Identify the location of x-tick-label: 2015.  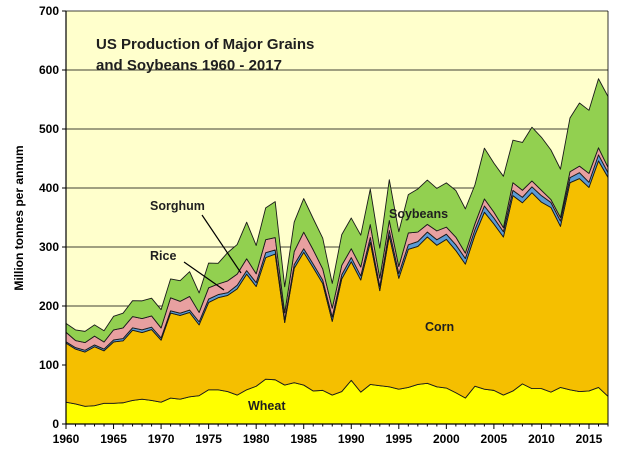
(589, 439).